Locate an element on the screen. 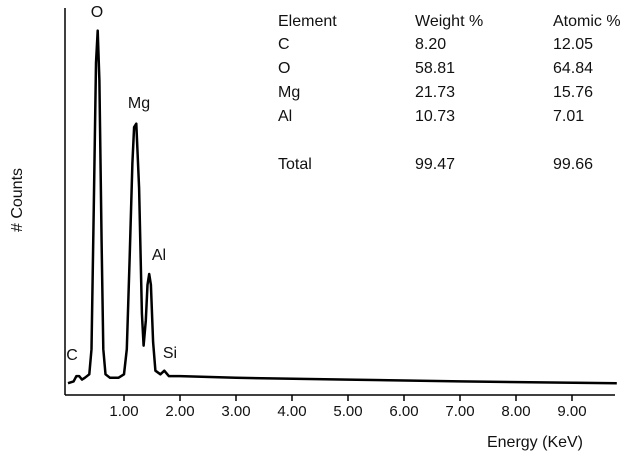  table-cell: 99.66 is located at coordinates (573, 164).